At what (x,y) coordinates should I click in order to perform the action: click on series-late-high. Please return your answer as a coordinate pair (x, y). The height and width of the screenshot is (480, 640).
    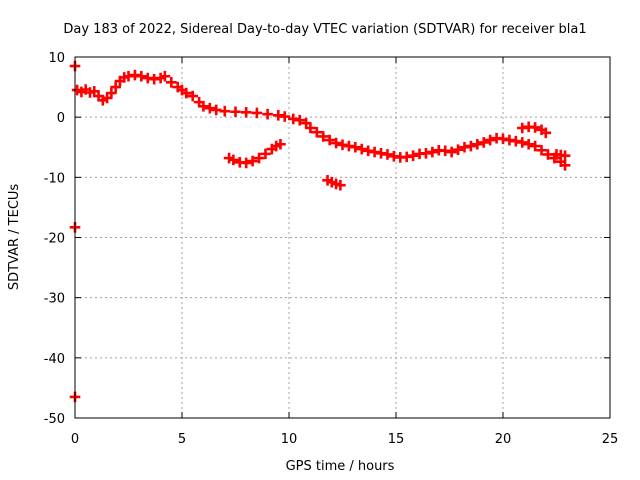
    Looking at the image, I should click on (534, 130).